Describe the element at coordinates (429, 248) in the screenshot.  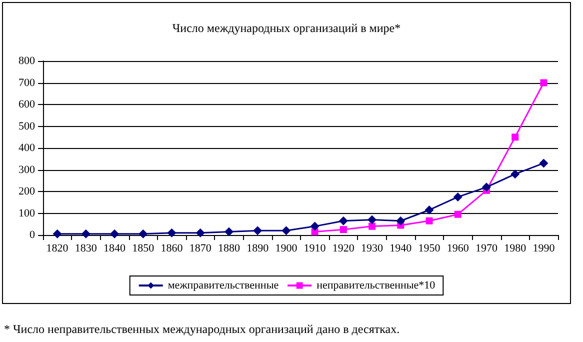
I see `x-tick-label: 1950` at that location.